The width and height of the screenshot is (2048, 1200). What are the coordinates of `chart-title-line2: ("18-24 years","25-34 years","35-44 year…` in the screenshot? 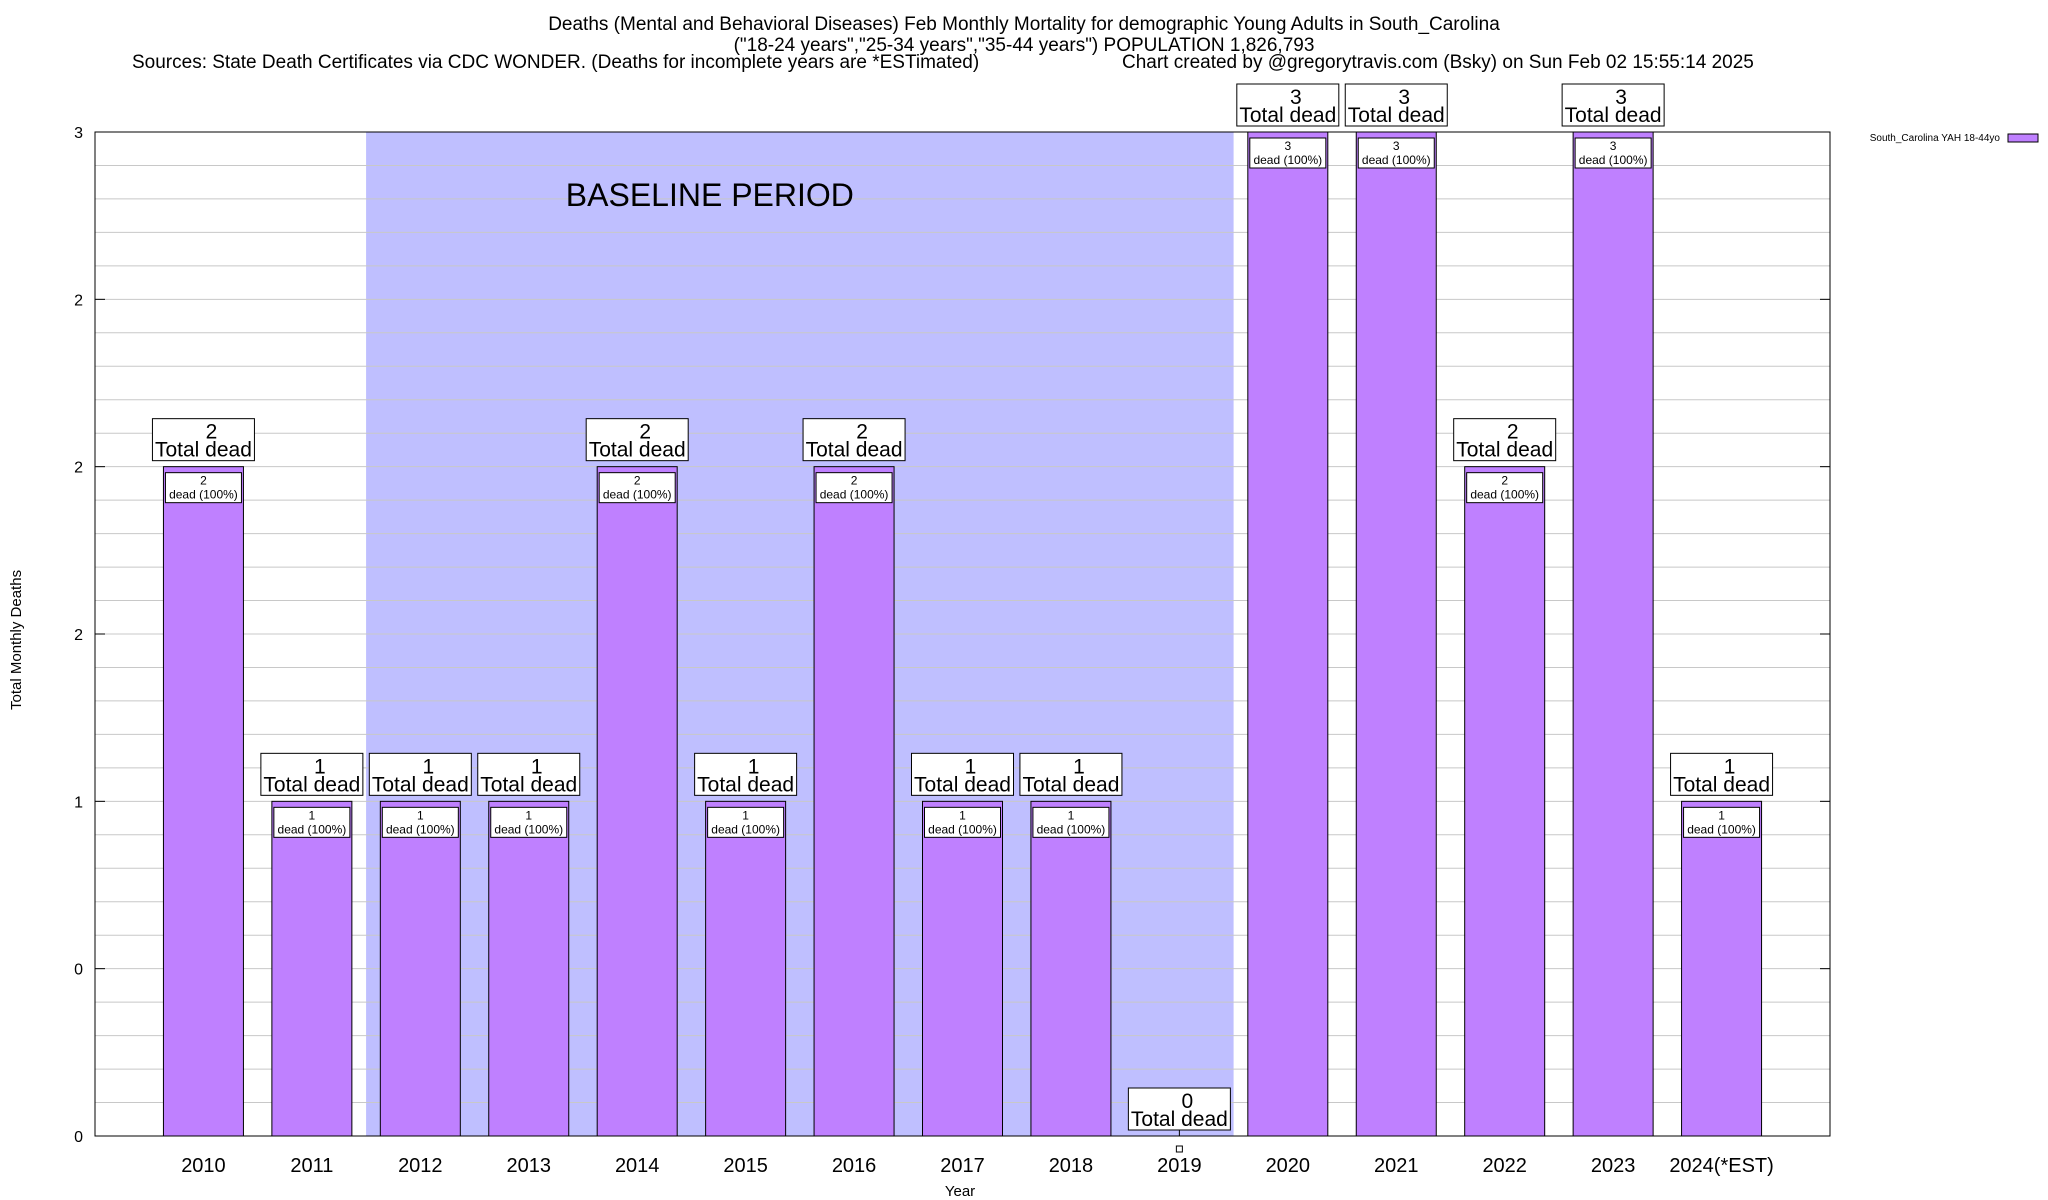 It's located at (1024, 45).